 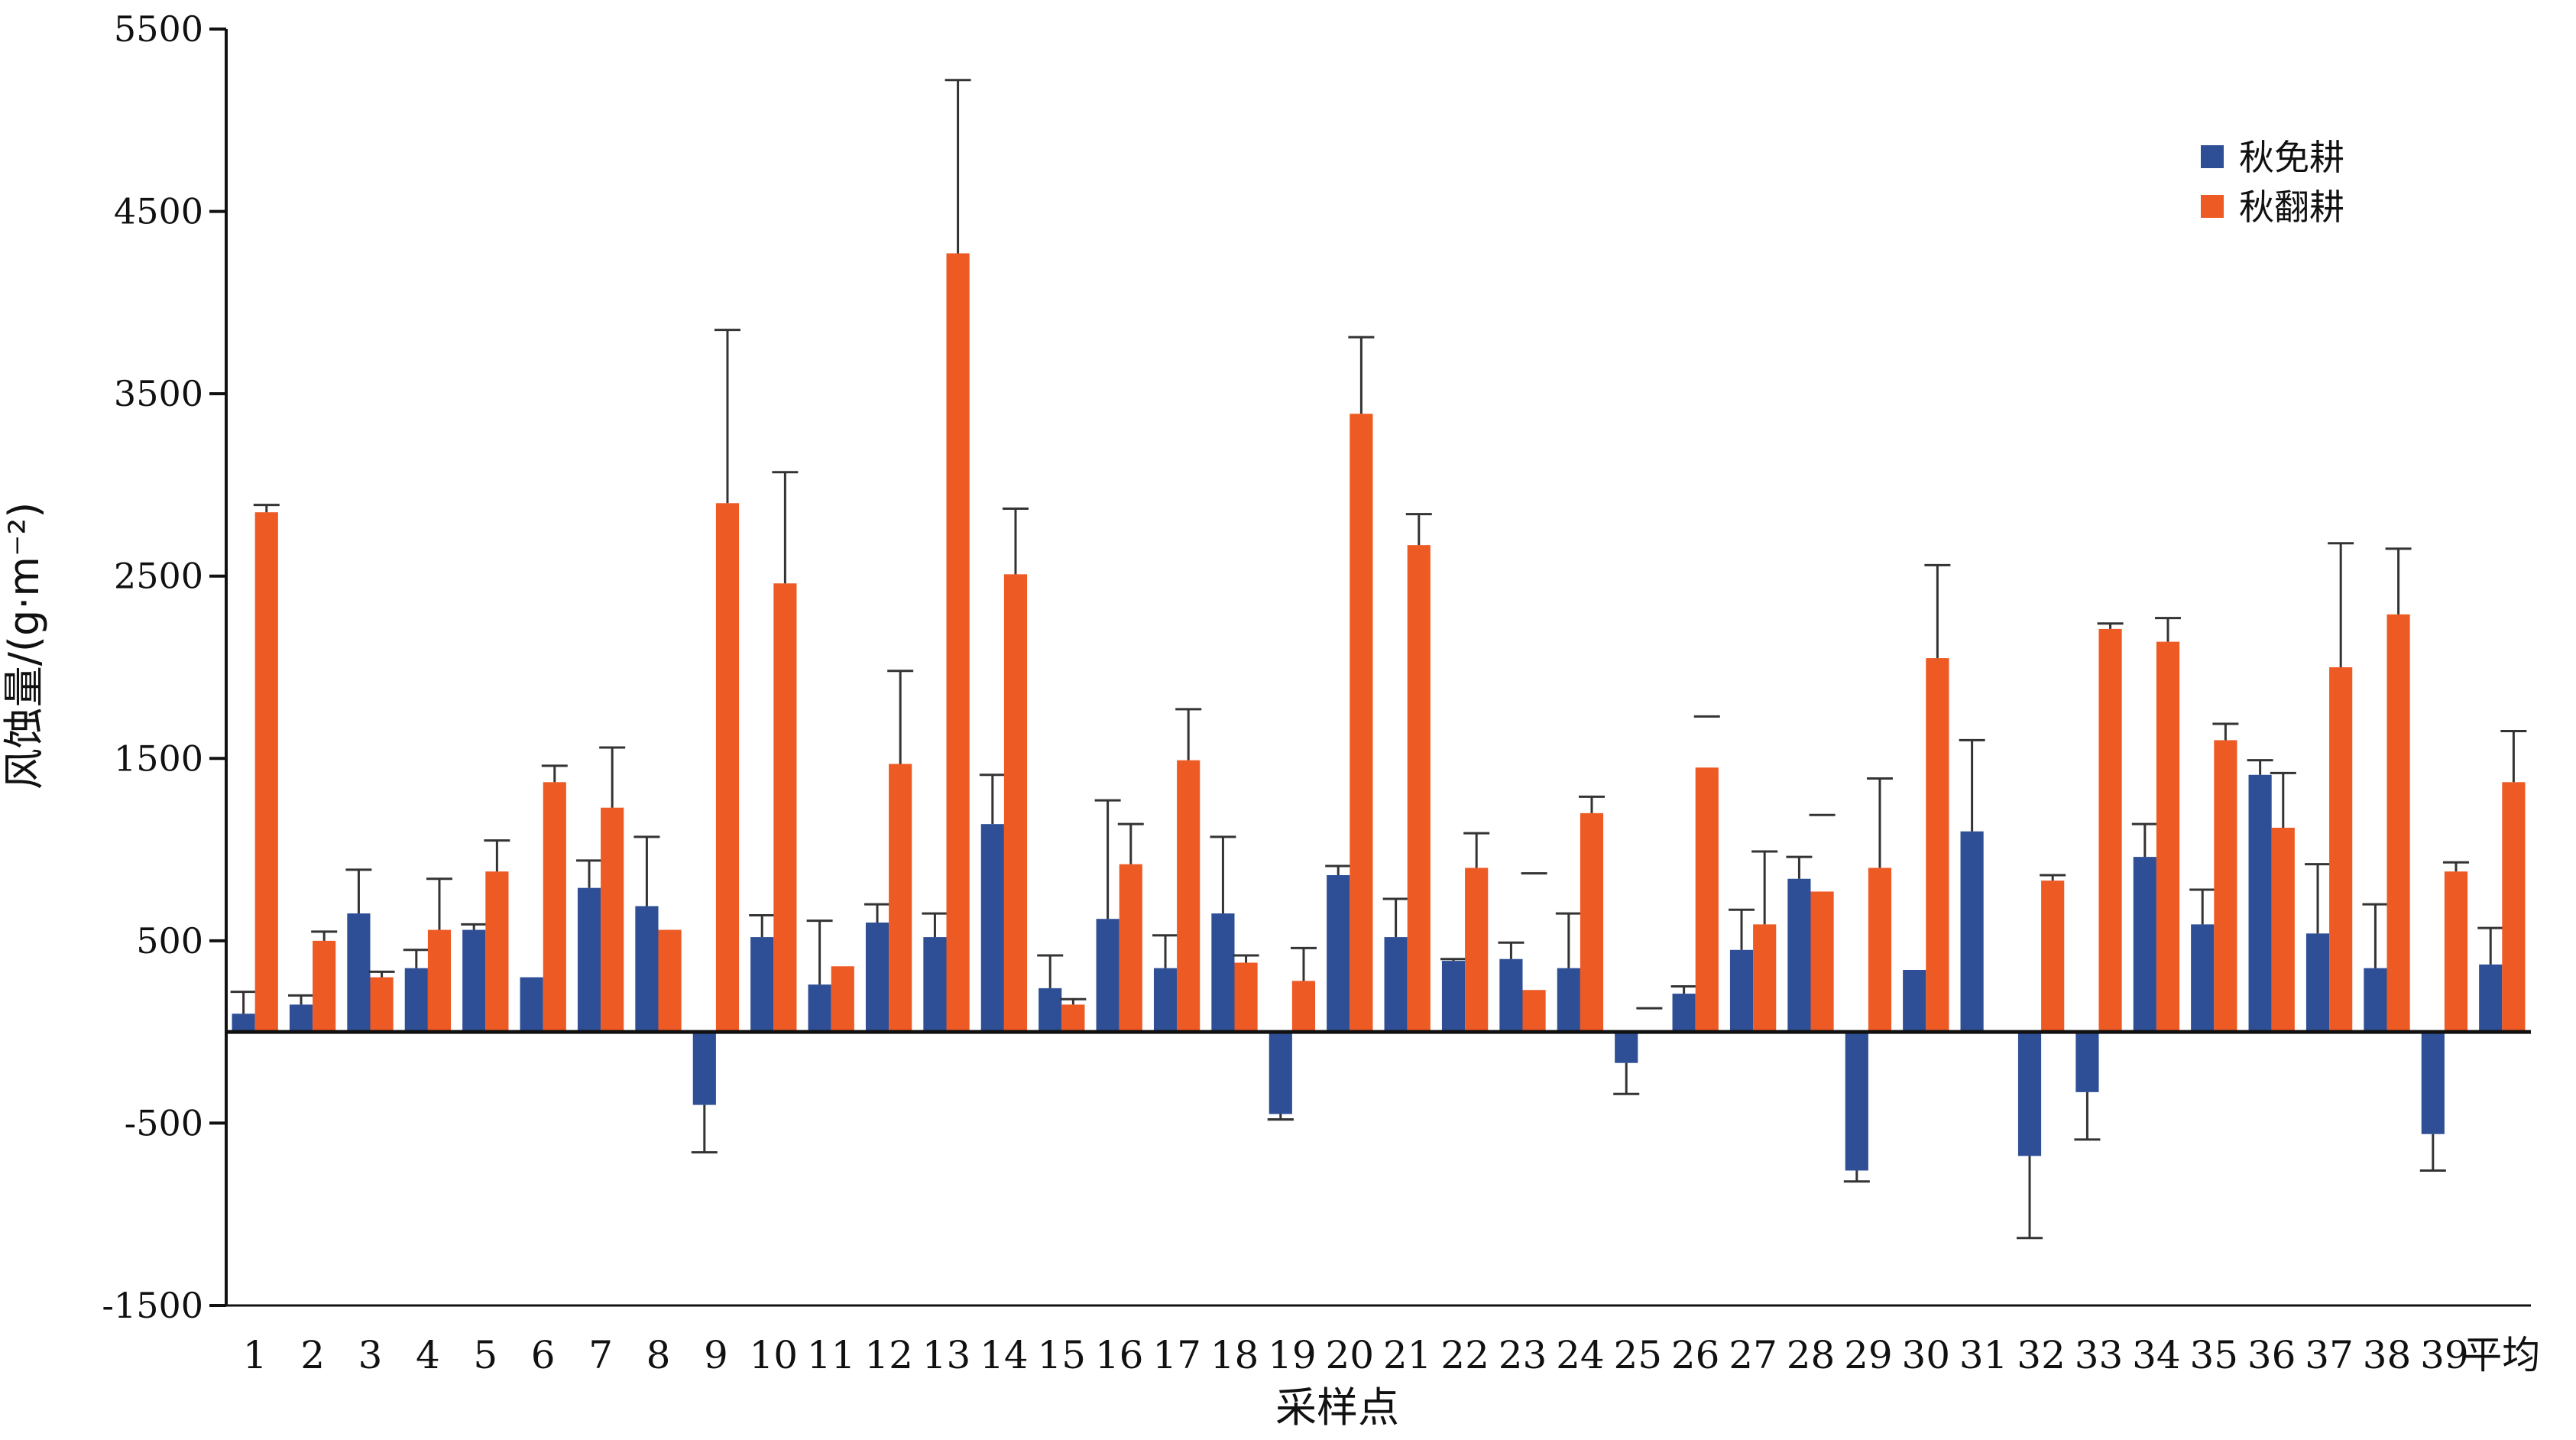 I want to click on x-tick-label: 35, so click(x=2214, y=1355).